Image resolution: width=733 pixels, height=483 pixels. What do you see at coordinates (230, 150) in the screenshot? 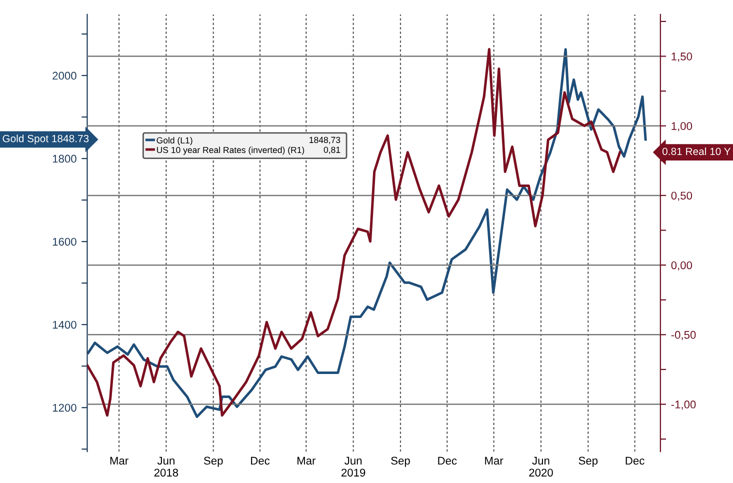
I see `legend-label: US 10 year Real Rates (inverted) (R1)` at bounding box center [230, 150].